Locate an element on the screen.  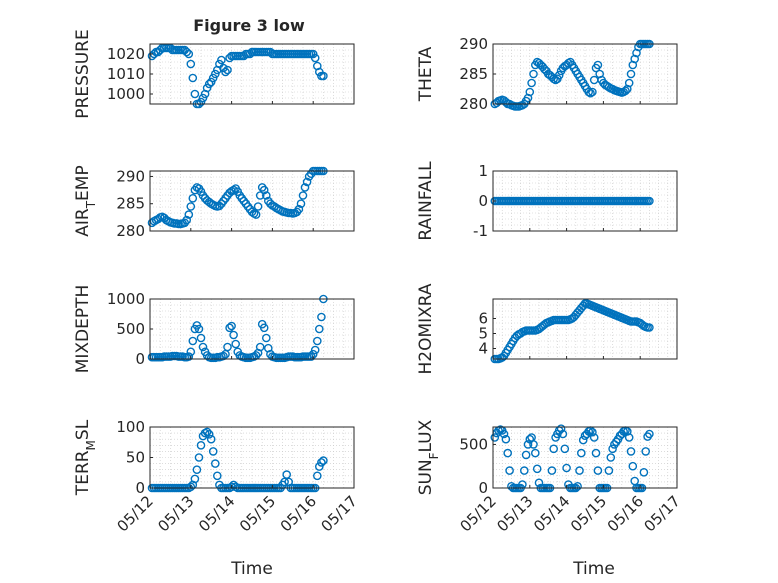
y-axis-label-1: PRESSURE is located at coordinates (83, 73).